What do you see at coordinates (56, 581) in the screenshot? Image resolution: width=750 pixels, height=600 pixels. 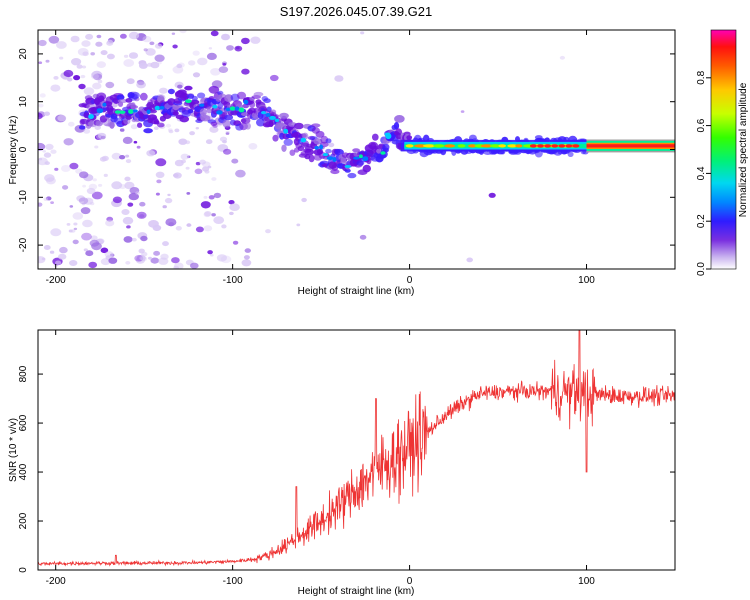 I see `x-tick-label: -200` at bounding box center [56, 581].